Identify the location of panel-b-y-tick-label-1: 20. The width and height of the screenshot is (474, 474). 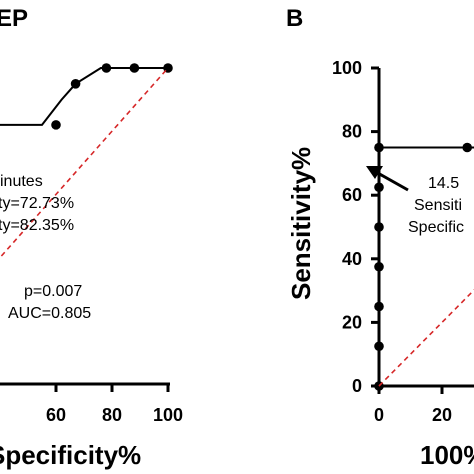
(352, 322).